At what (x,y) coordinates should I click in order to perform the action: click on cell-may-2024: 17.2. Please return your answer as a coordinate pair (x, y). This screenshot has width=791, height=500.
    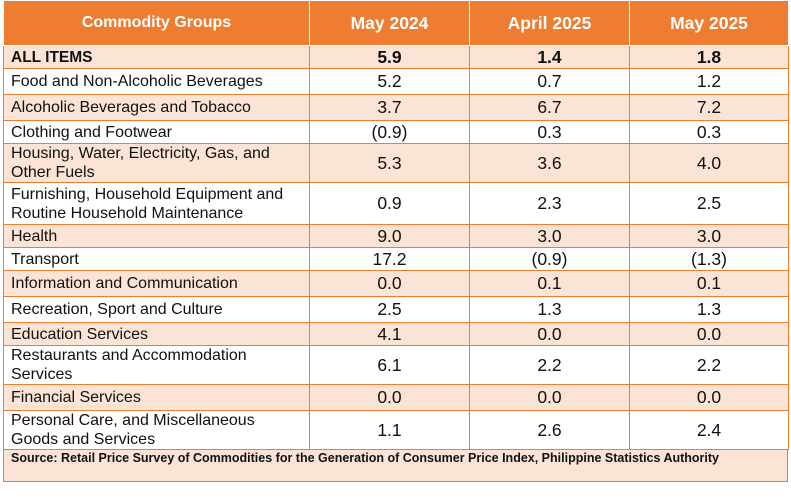
    Looking at the image, I should click on (389, 259).